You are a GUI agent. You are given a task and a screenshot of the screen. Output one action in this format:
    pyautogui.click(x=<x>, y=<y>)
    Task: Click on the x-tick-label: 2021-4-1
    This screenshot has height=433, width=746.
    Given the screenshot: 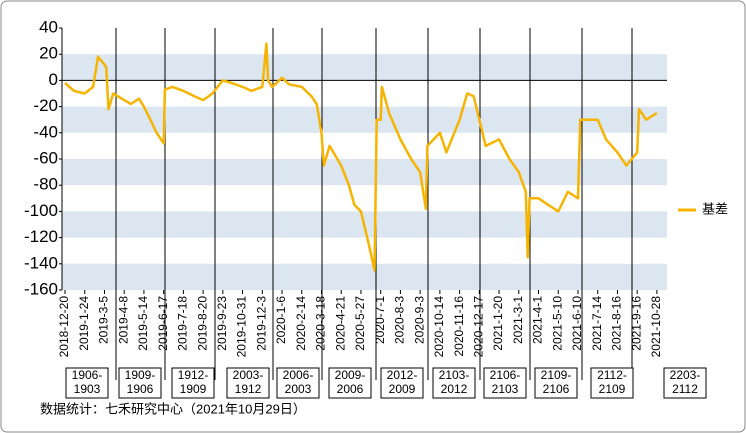 What is the action you would take?
    pyautogui.click(x=538, y=320)
    